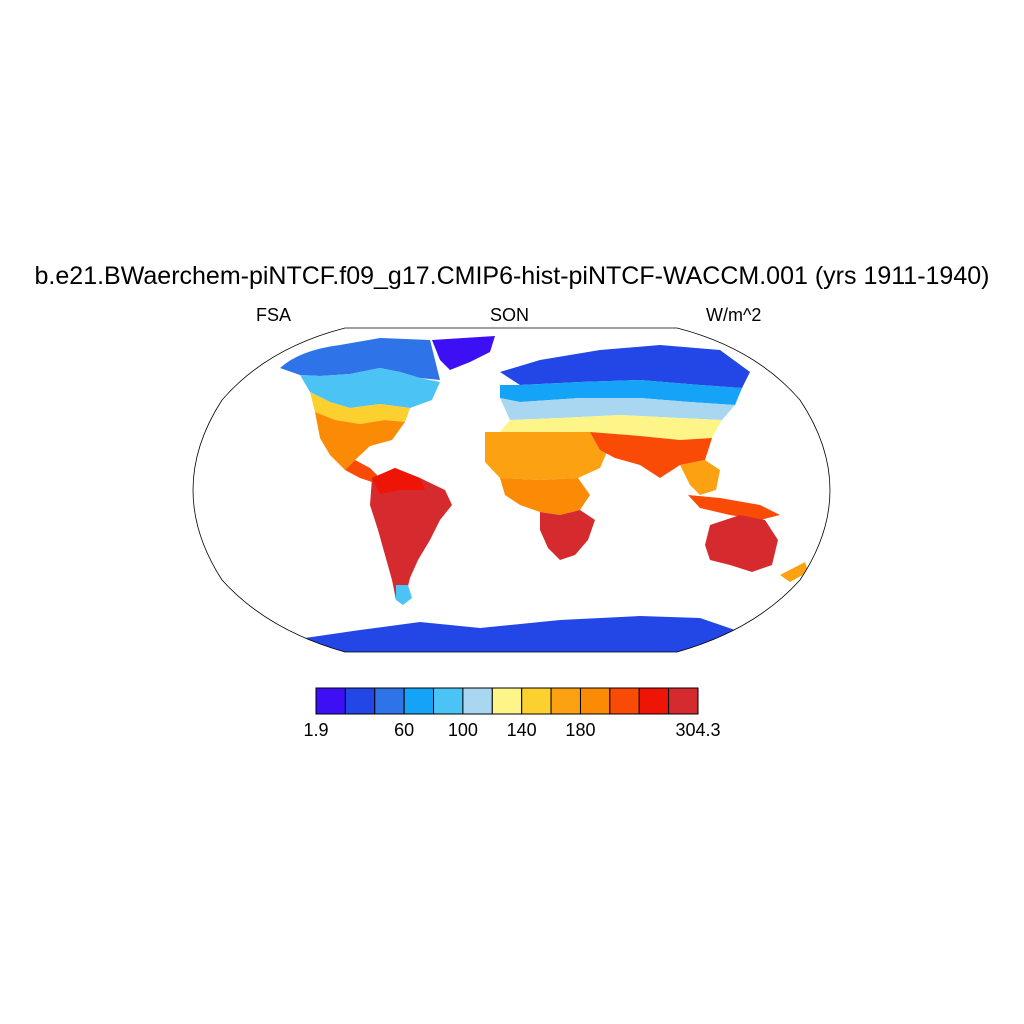 Image resolution: width=1024 pixels, height=1024 pixels. Describe the element at coordinates (734, 507) in the screenshot. I see `indonesia` at that location.